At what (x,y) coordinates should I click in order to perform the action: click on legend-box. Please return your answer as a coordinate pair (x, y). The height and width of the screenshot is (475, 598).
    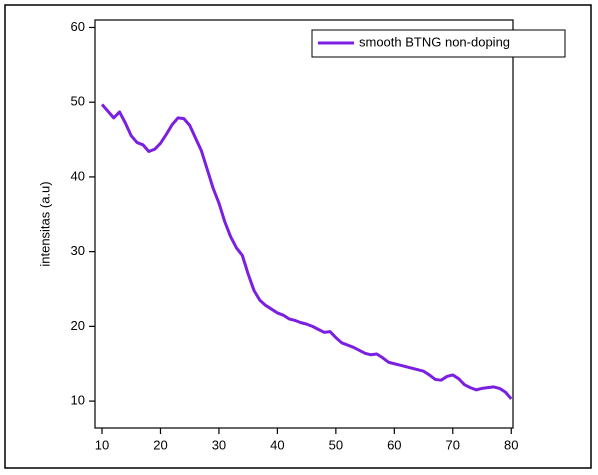
    Looking at the image, I should click on (438, 43).